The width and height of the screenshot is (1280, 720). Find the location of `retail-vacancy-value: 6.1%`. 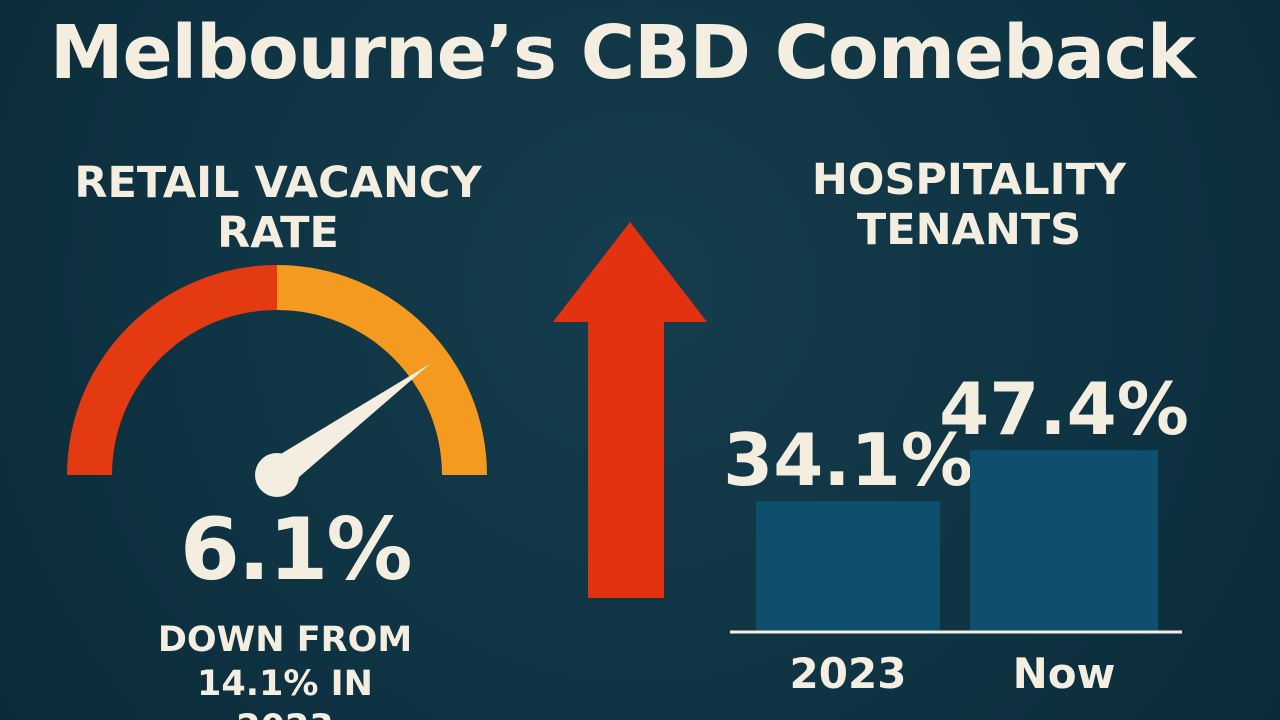

retail-vacancy-value: 6.1% is located at coordinates (296, 550).